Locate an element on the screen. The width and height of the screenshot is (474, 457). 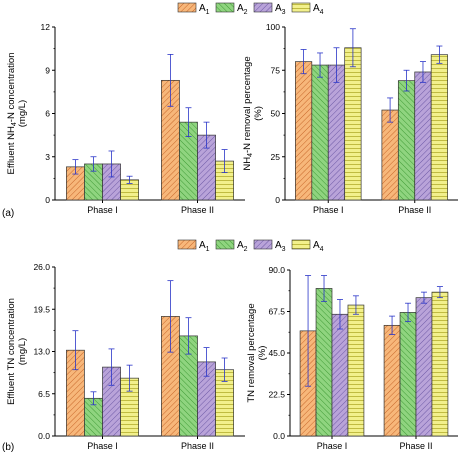
y-tick-label: 3 is located at coordinates (47, 157).